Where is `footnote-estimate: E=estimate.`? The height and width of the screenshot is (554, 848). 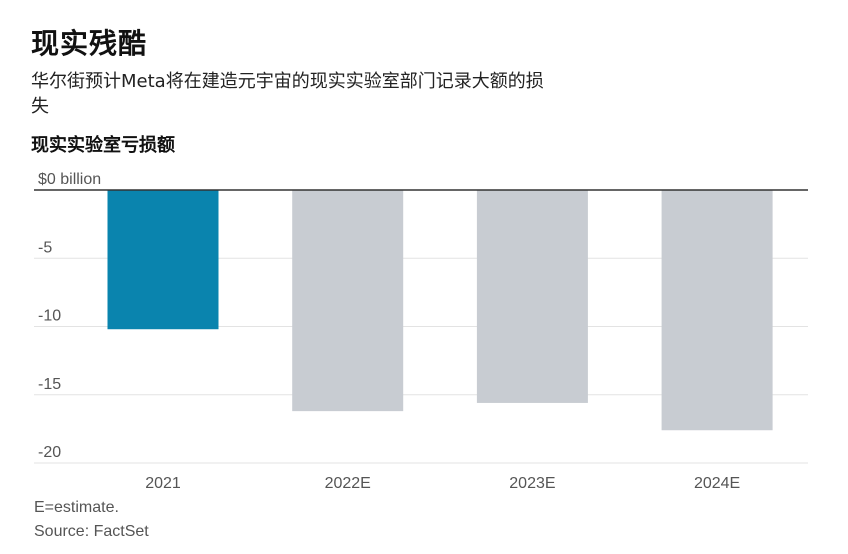
footnote-estimate: E=estimate. is located at coordinates (76, 507).